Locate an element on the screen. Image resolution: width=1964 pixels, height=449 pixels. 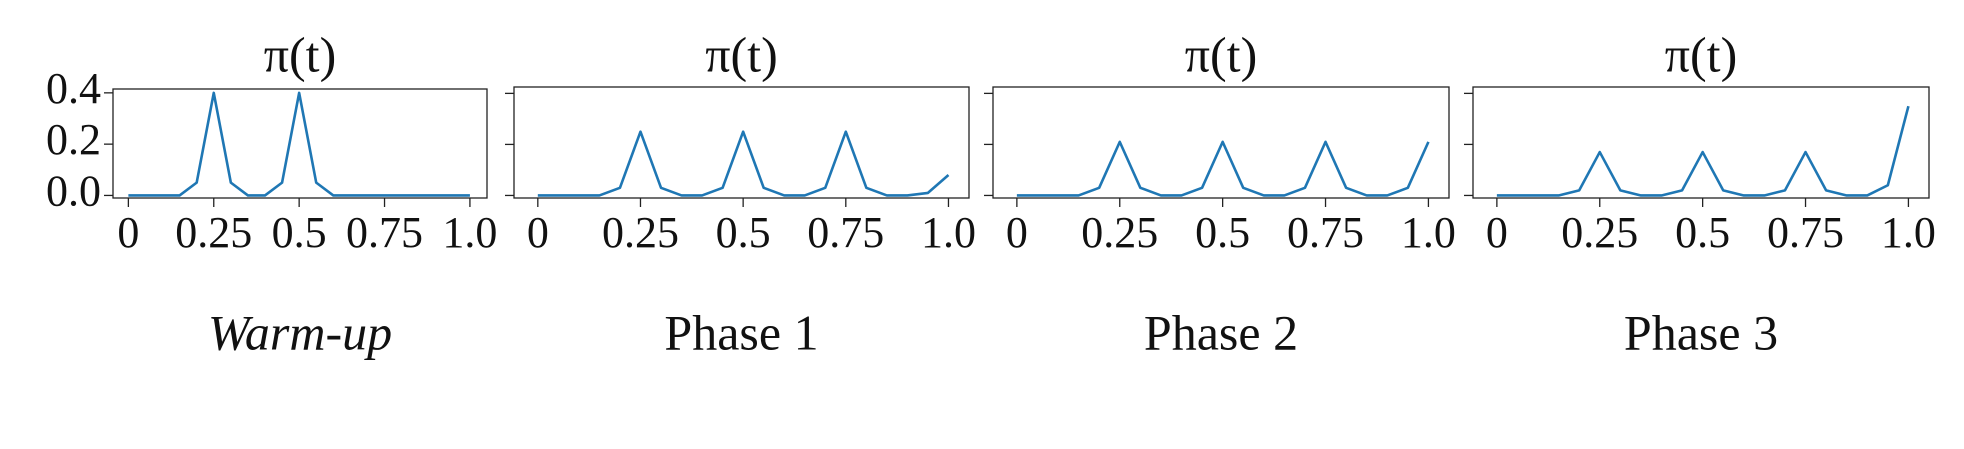
panel-label: Phase 1 is located at coordinates (741, 332).